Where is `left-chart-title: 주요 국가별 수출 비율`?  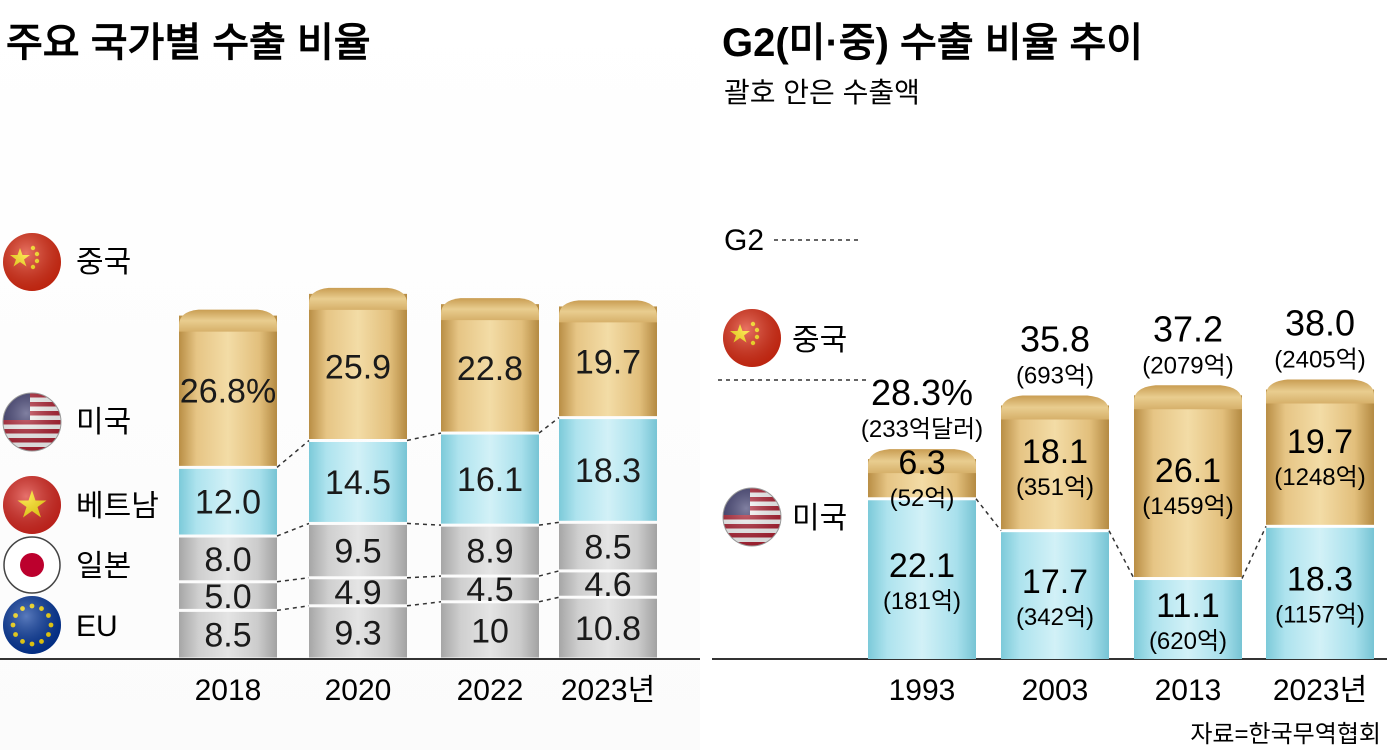 left-chart-title: 주요 국가별 수출 비율 is located at coordinates (188, 43).